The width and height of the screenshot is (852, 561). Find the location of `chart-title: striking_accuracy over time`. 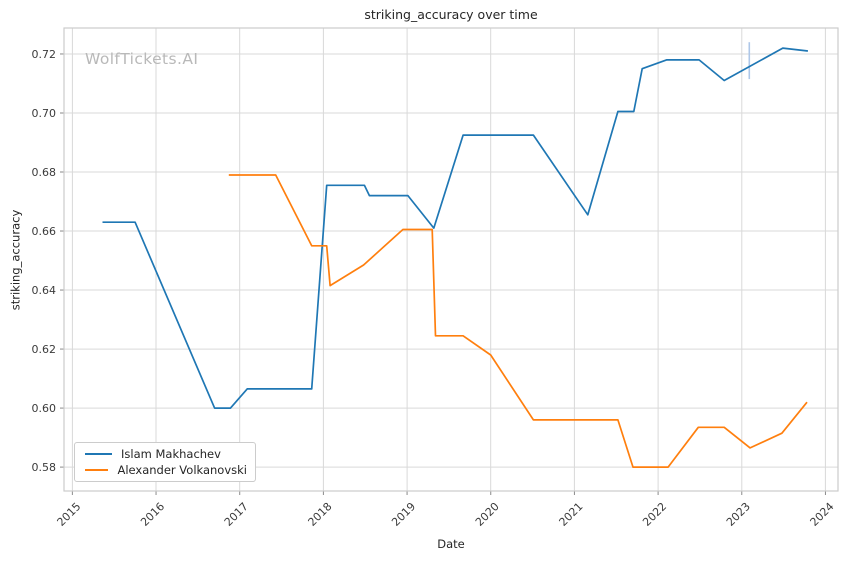

chart-title: striking_accuracy over time is located at coordinates (451, 14).